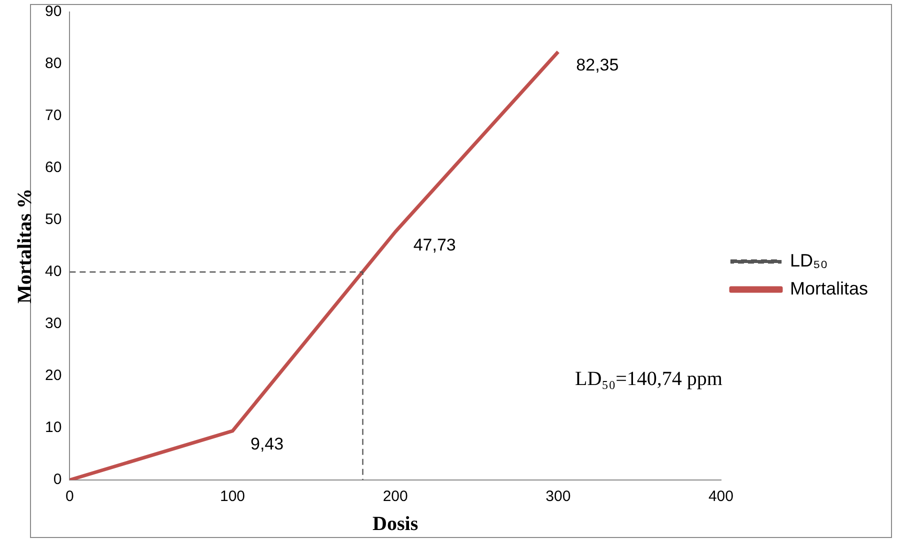 The width and height of the screenshot is (898, 555). Describe the element at coordinates (597, 64) in the screenshot. I see `data-label: 82,35` at that location.